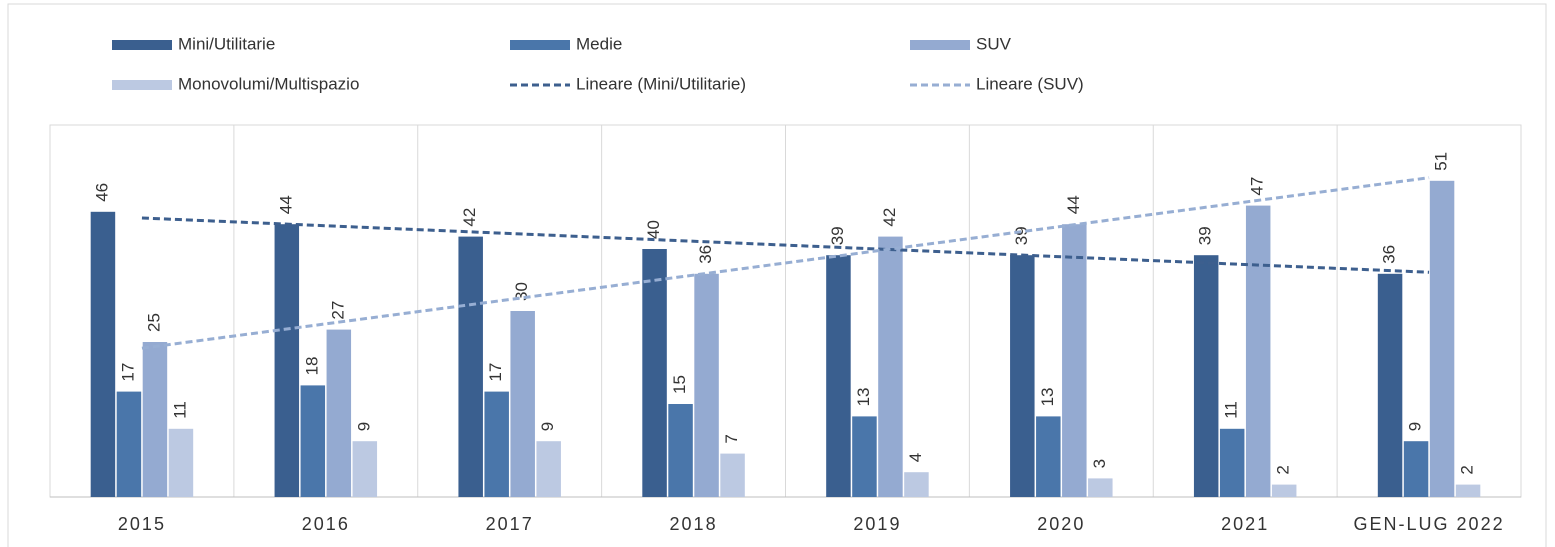  Describe the element at coordinates (1061, 524) in the screenshot. I see `x-tick-label: 2020` at that location.